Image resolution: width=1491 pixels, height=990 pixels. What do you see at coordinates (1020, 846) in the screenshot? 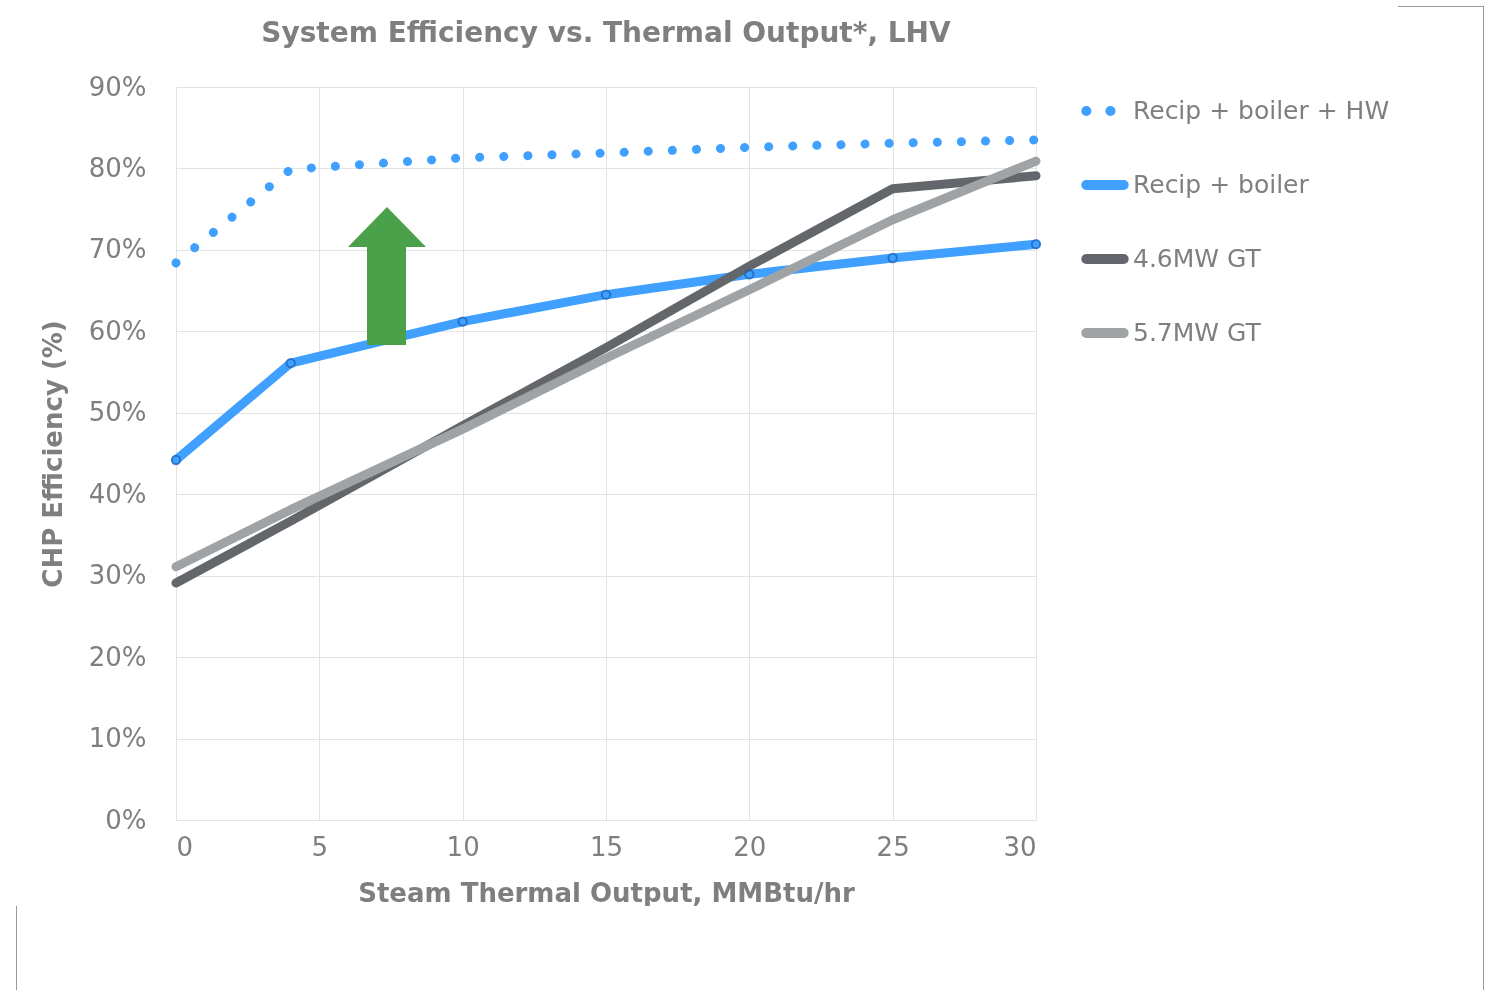
I see `x-tick-label: 30` at bounding box center [1020, 846].